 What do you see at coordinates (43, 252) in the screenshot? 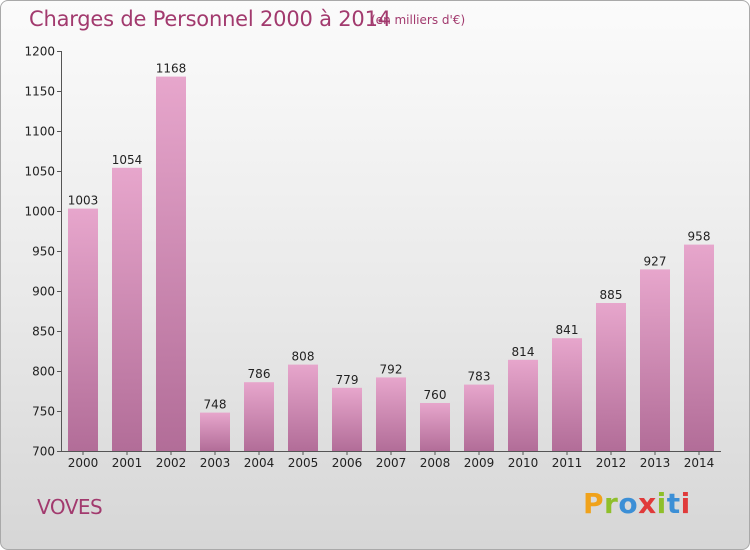
I see `y-tick-label: 950` at bounding box center [43, 252].